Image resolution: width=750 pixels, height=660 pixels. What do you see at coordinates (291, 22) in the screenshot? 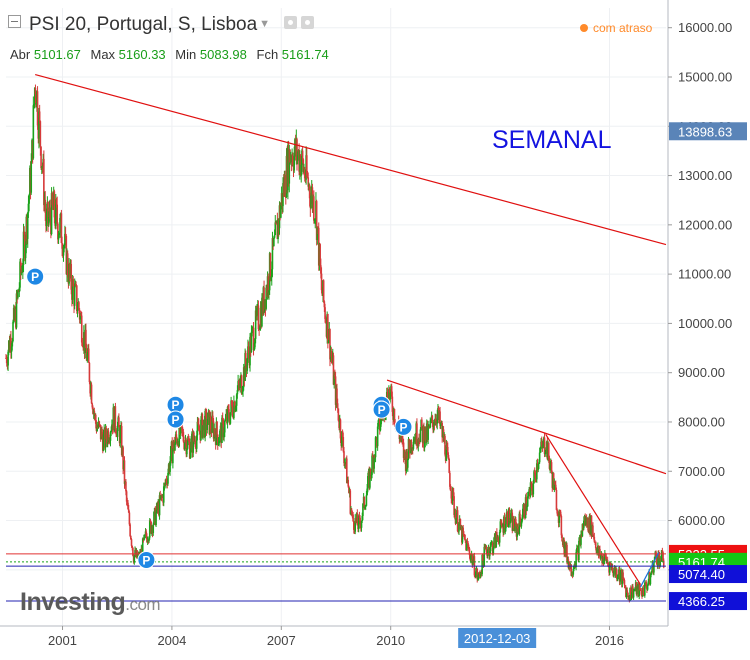
I see `eye-icon` at bounding box center [291, 22].